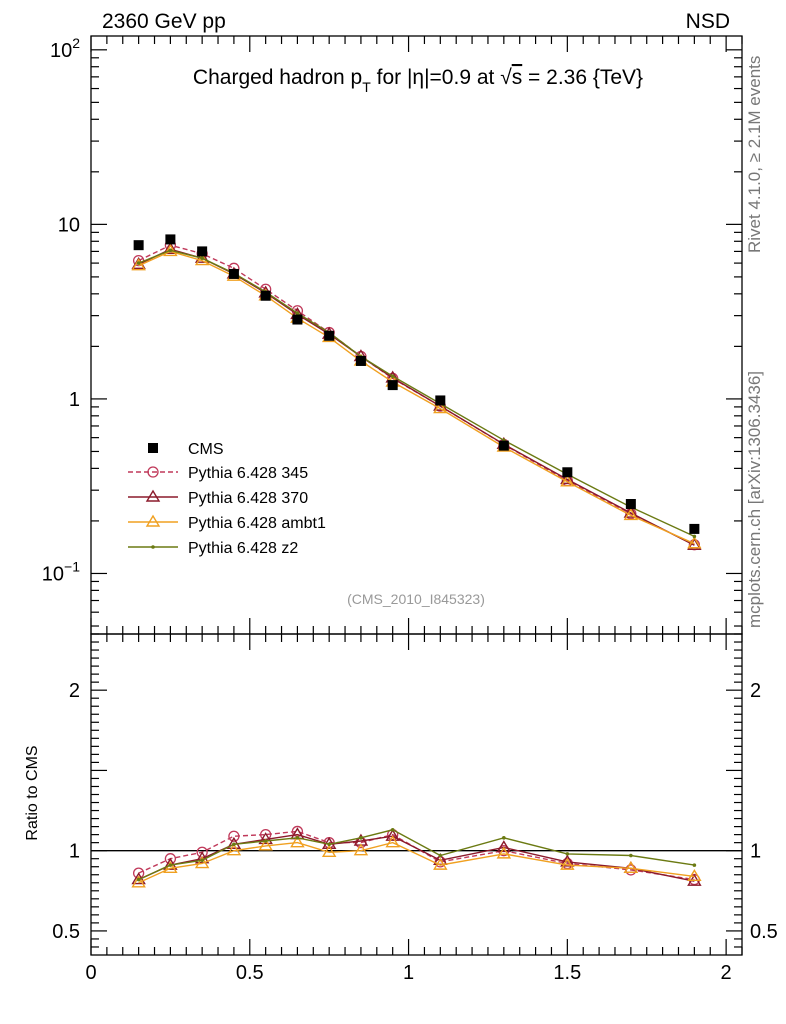 This screenshot has height=1024, width=786. I want to click on main-ytick-exponent: 2, so click(76, 43).